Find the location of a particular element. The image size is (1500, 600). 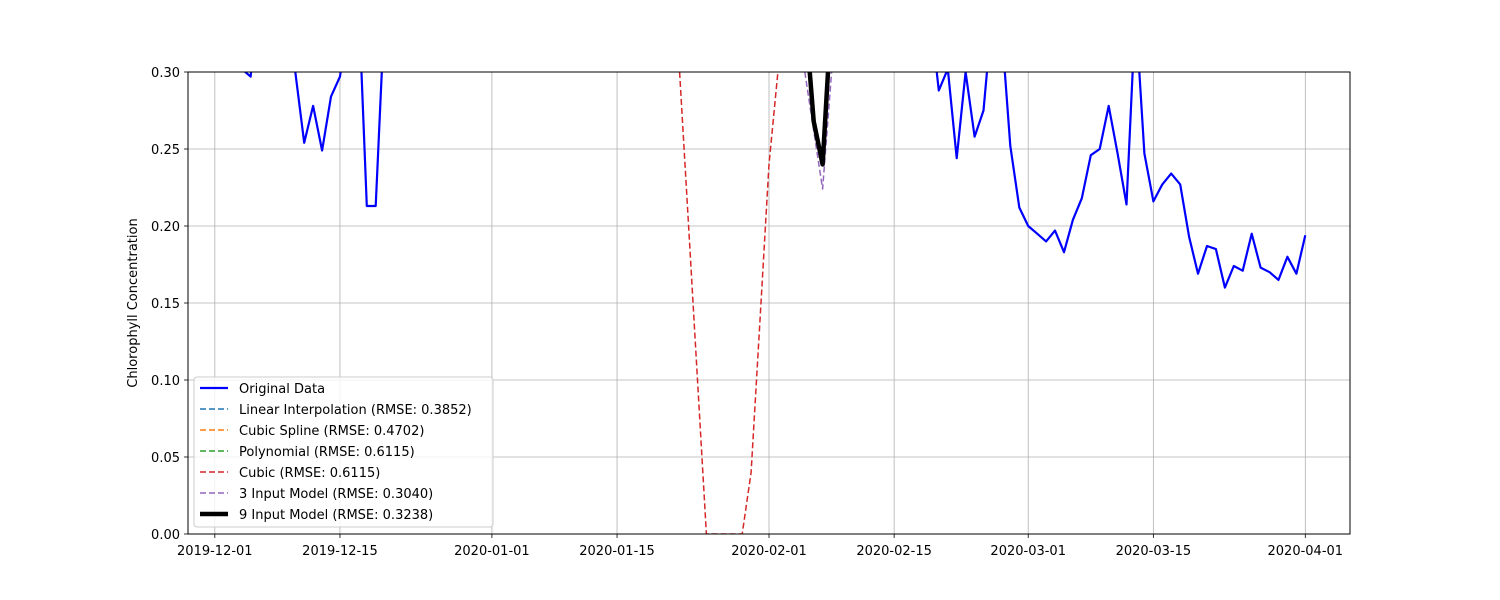

y-tick-label: 0.25 is located at coordinates (165, 150).